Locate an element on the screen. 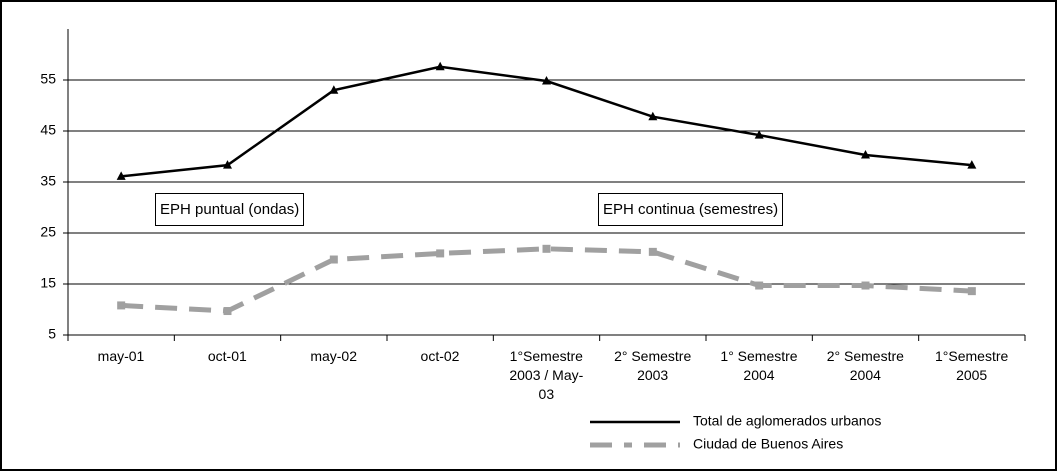 This screenshot has height=472, width=1058. y-tick-label: 45 is located at coordinates (48, 130).